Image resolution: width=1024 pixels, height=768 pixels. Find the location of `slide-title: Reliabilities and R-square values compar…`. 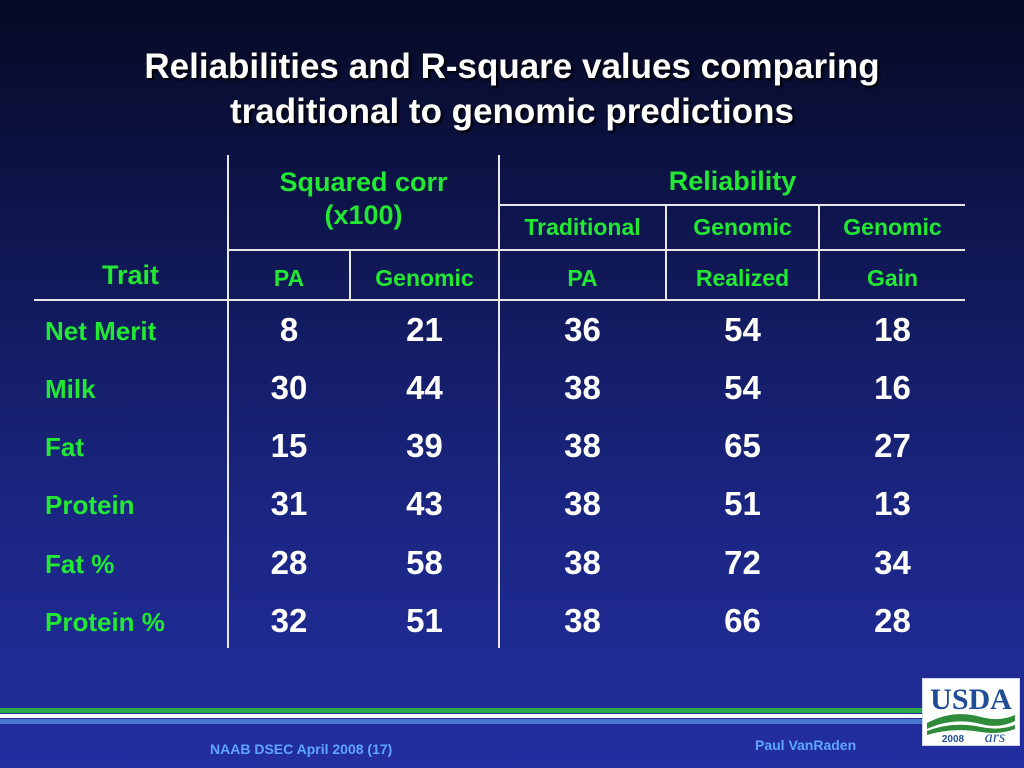

slide-title: Reliabilities and R-square values compar… is located at coordinates (512, 89).